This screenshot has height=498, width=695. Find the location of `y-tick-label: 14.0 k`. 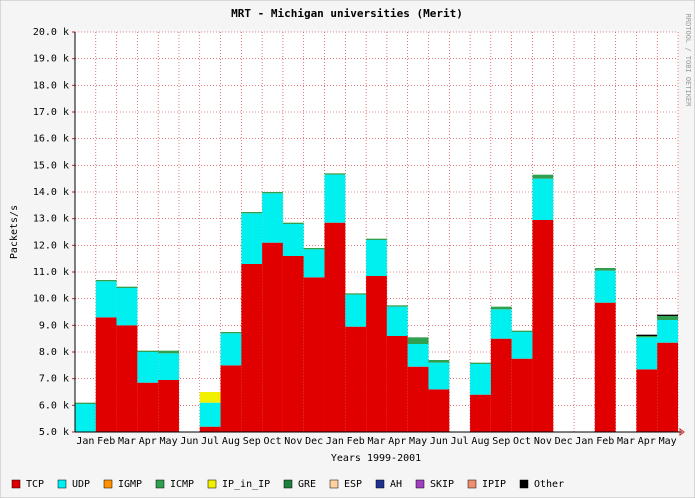

y-tick-label: 14.0 k is located at coordinates (51, 192).